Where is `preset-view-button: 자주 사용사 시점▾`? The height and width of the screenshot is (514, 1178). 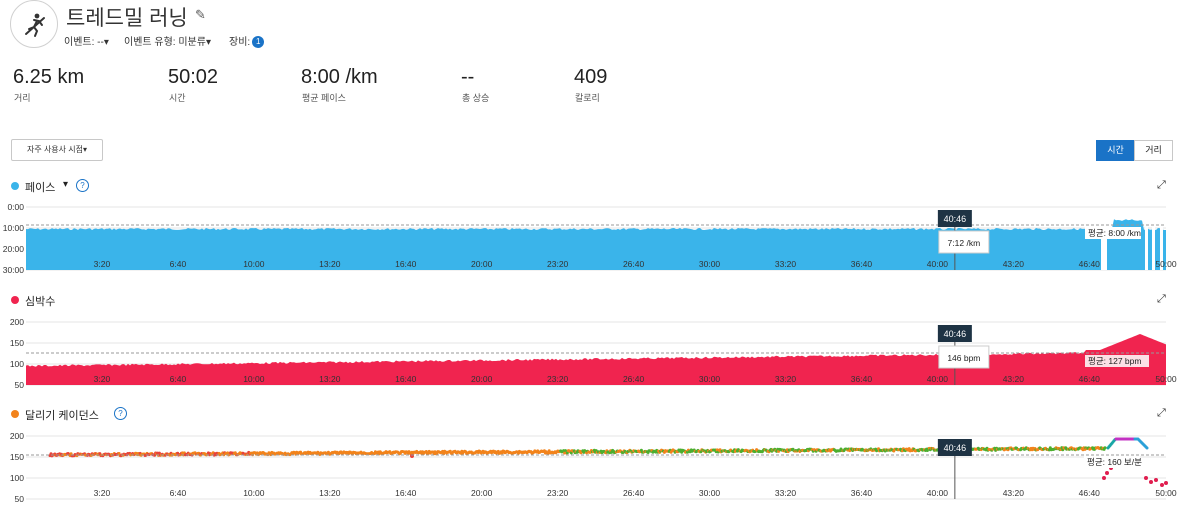
preset-view-button: 자주 사용사 시점▾ is located at coordinates (57, 150).